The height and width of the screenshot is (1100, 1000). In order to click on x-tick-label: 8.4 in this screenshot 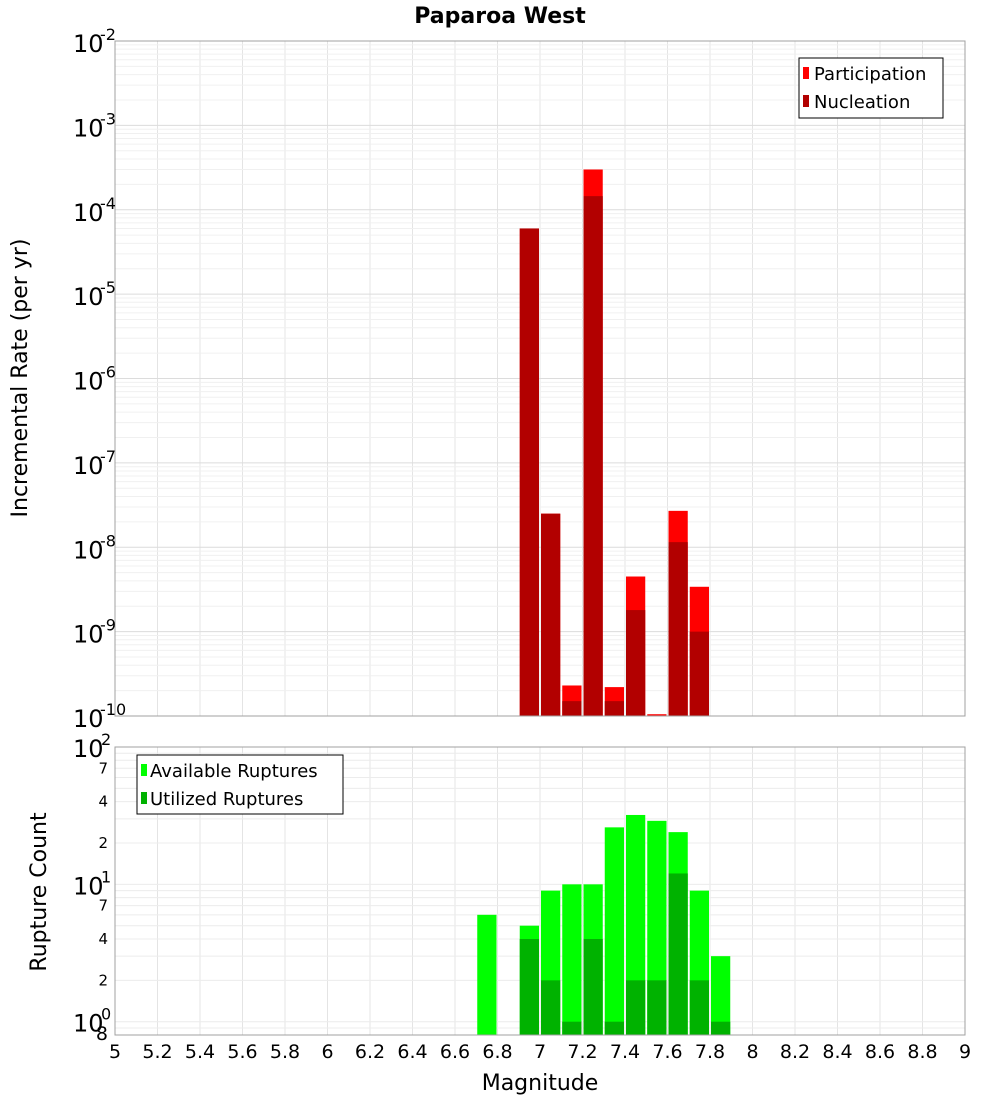, I will do `click(837, 1052)`.